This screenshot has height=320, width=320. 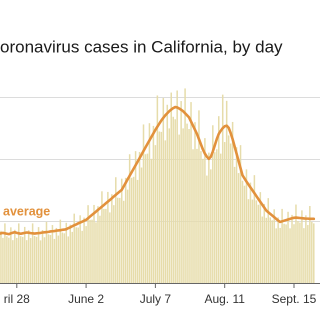 What do you see at coordinates (26, 211) in the screenshot?
I see `line-label: average` at bounding box center [26, 211].